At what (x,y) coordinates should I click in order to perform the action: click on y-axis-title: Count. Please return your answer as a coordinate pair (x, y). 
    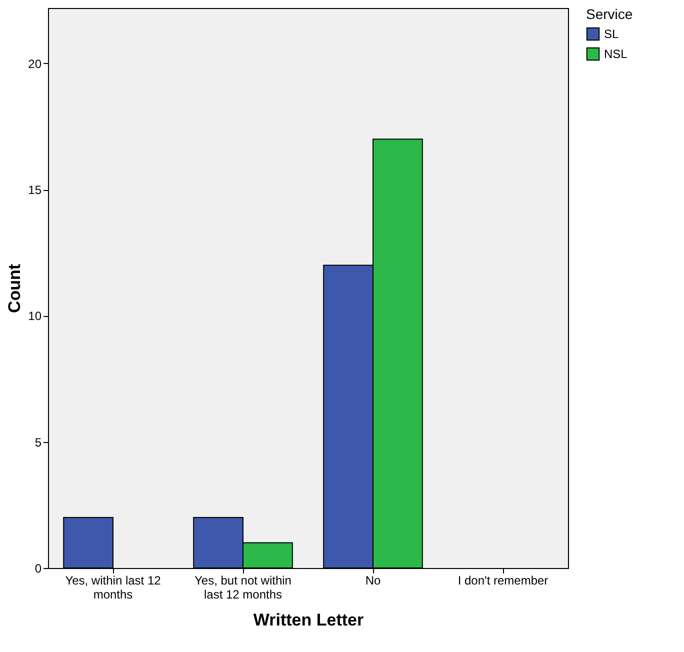
    Looking at the image, I should click on (14, 289).